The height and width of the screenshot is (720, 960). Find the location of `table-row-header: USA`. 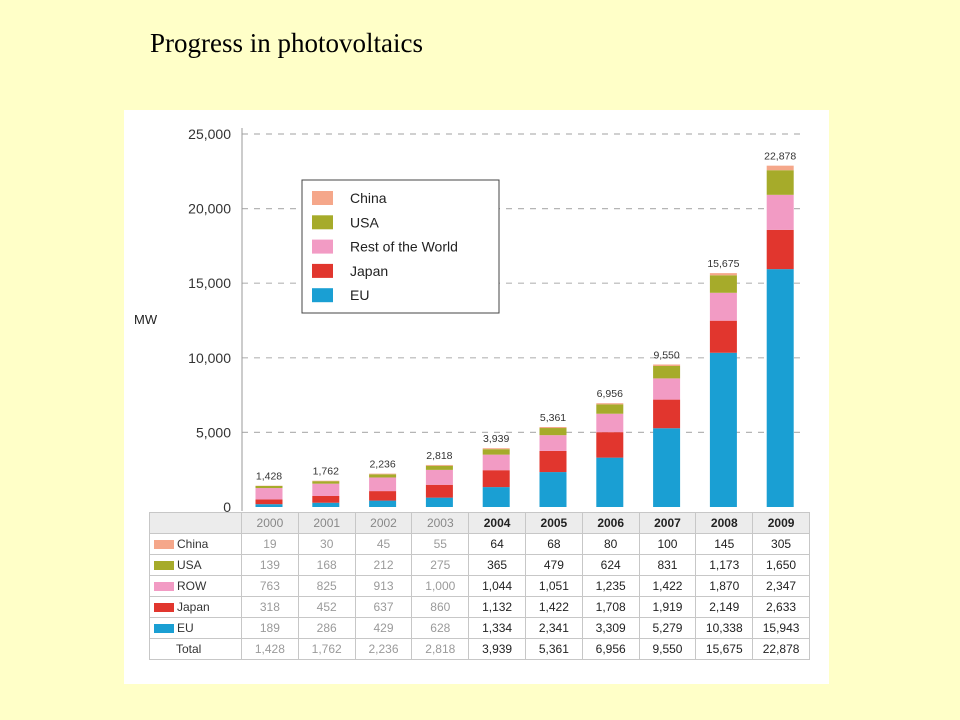

table-row-header: USA is located at coordinates (195, 565).